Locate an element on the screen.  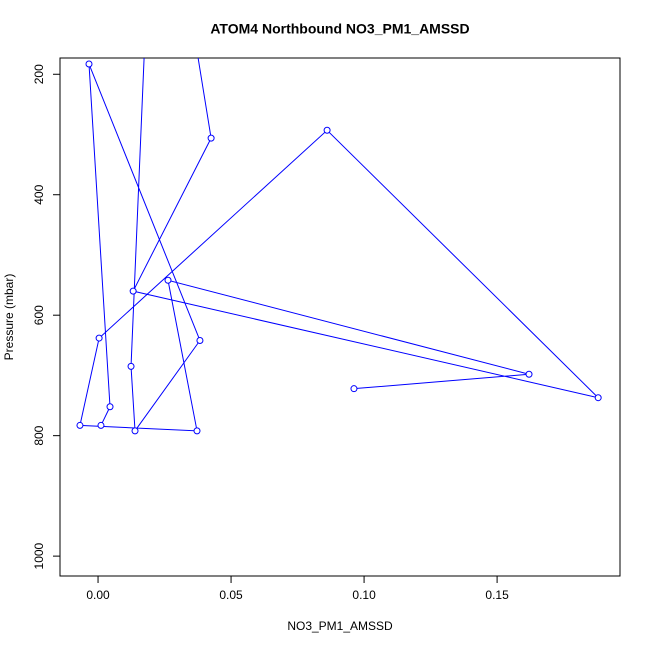
x-tick-label: 0.05 is located at coordinates (231, 595).